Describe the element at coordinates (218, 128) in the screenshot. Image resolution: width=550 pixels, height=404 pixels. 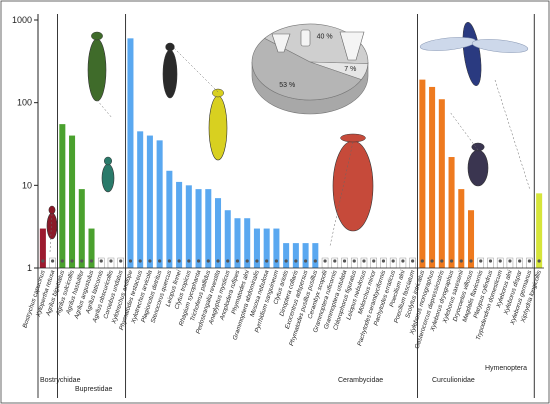
I see `beetle-illustration-xylotrechus` at that location.